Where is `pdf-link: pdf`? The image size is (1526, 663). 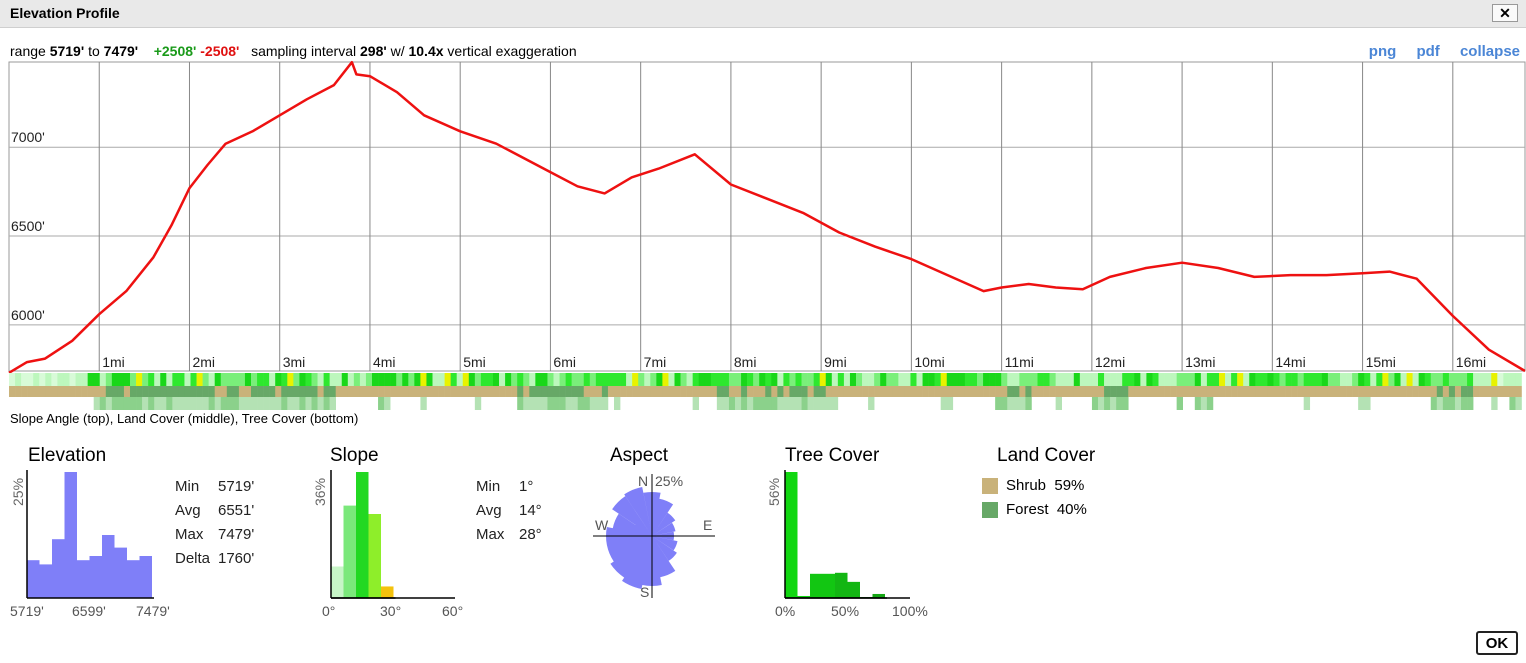
pdf-link: pdf is located at coordinates (1428, 51).